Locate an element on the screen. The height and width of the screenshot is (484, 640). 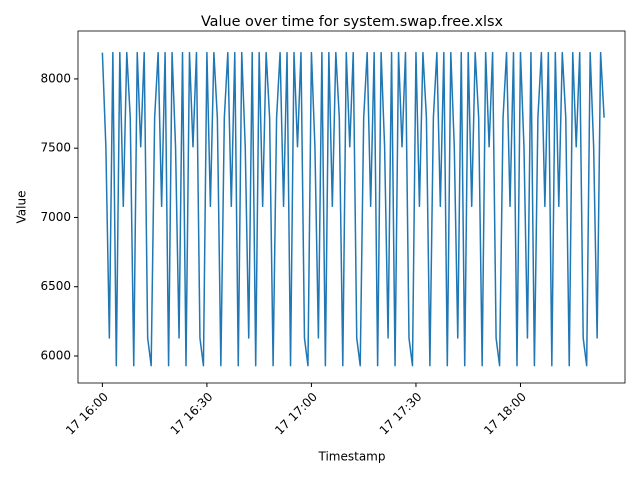
y-tick-label: 6000 is located at coordinates (55, 355).